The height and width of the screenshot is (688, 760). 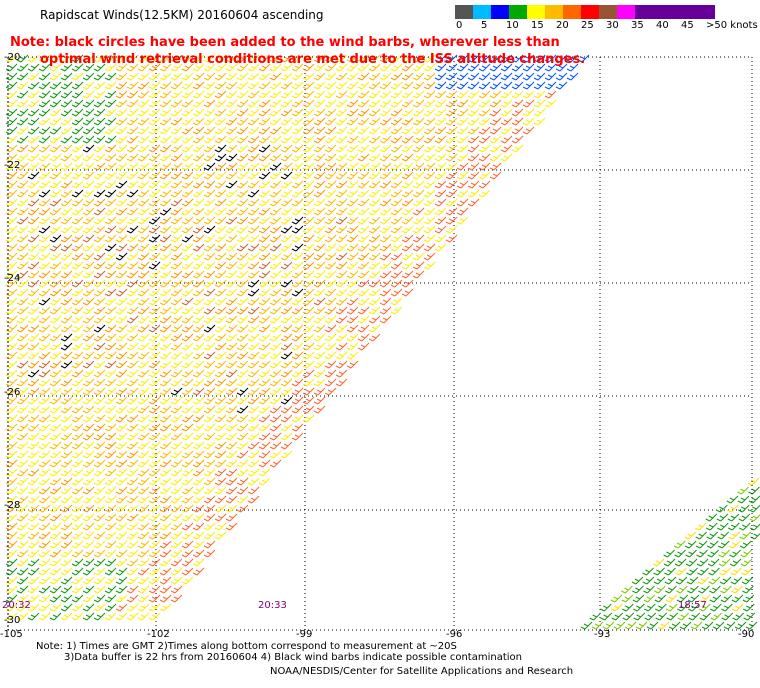 What do you see at coordinates (662, 25) in the screenshot?
I see `color-scale-tick: 40` at bounding box center [662, 25].